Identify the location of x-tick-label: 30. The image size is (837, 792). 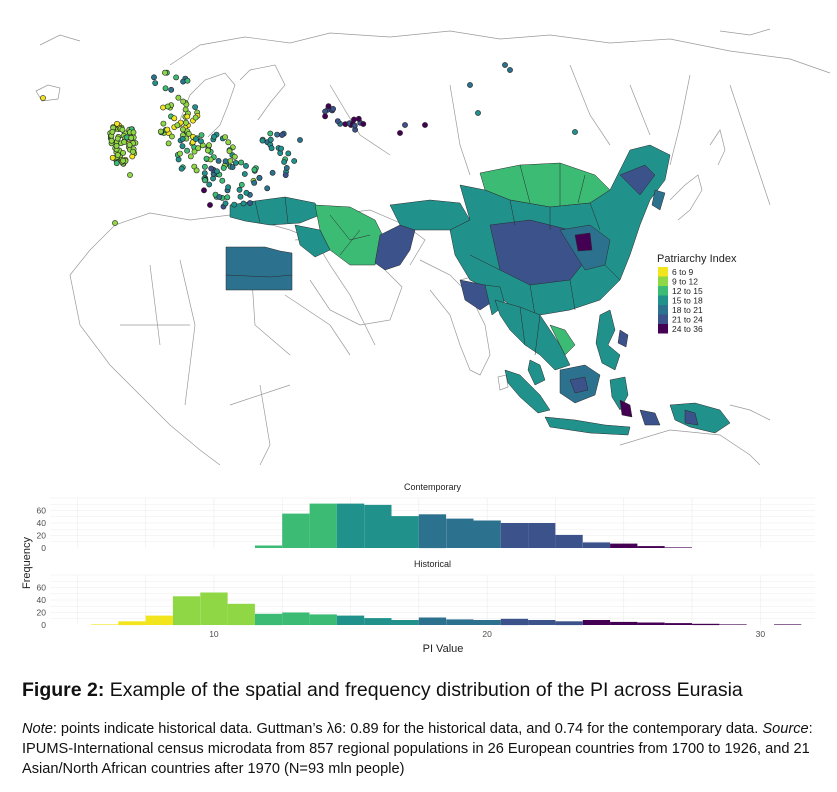
(761, 634).